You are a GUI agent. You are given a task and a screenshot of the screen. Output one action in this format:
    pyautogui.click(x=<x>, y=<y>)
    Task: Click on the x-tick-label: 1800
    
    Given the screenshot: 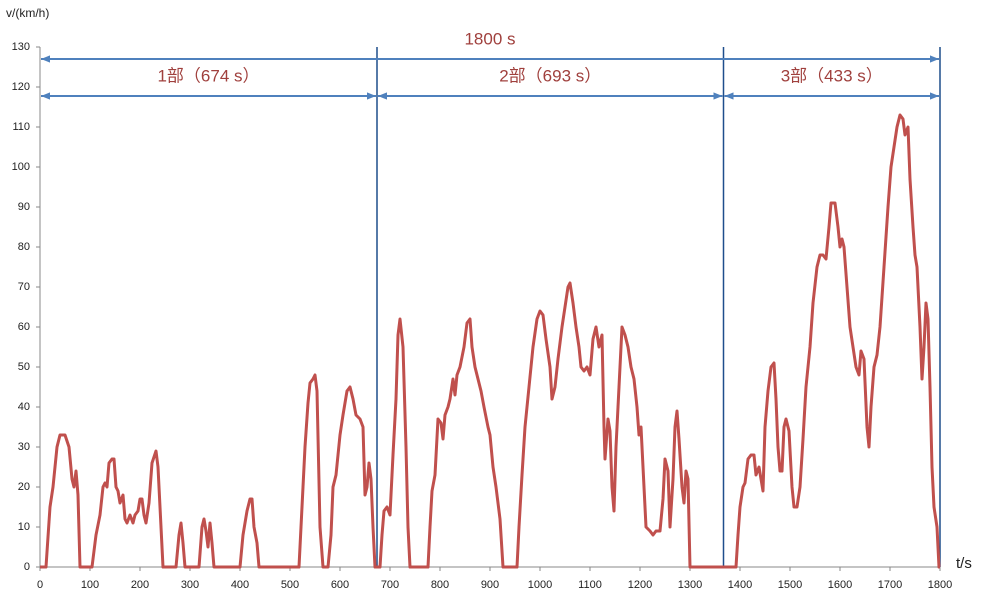 What is the action you would take?
    pyautogui.click(x=940, y=585)
    